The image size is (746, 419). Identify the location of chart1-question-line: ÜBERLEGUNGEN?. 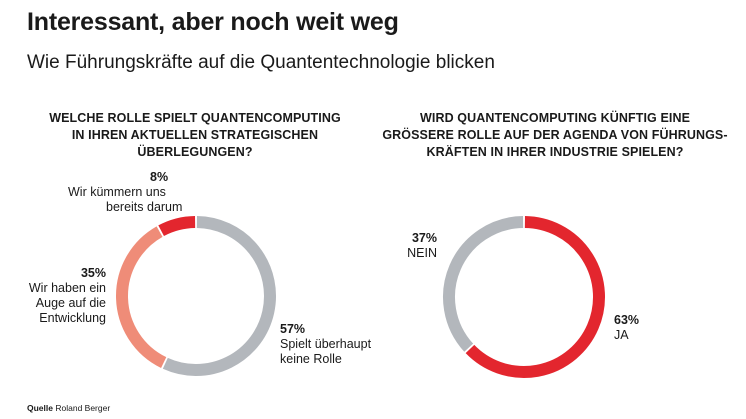
(195, 152).